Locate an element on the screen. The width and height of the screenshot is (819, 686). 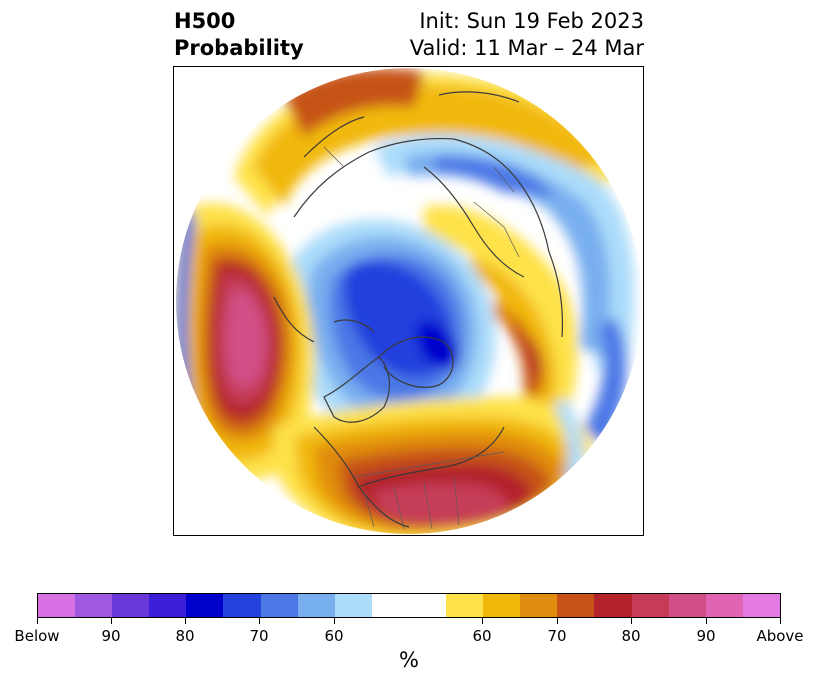
colorbar-swatch-neutral is located at coordinates (409, 605).